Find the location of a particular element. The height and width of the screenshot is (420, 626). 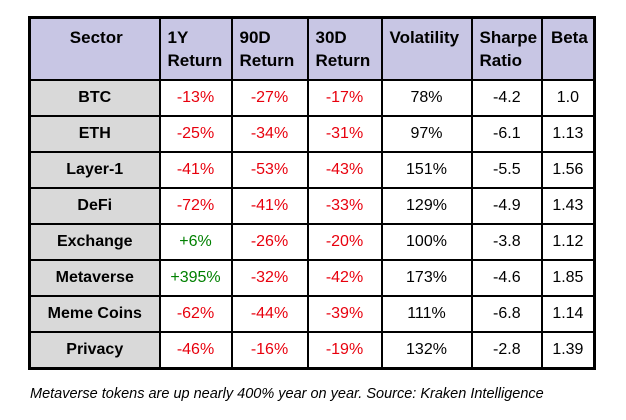

value-cell: 1.14 is located at coordinates (568, 314).